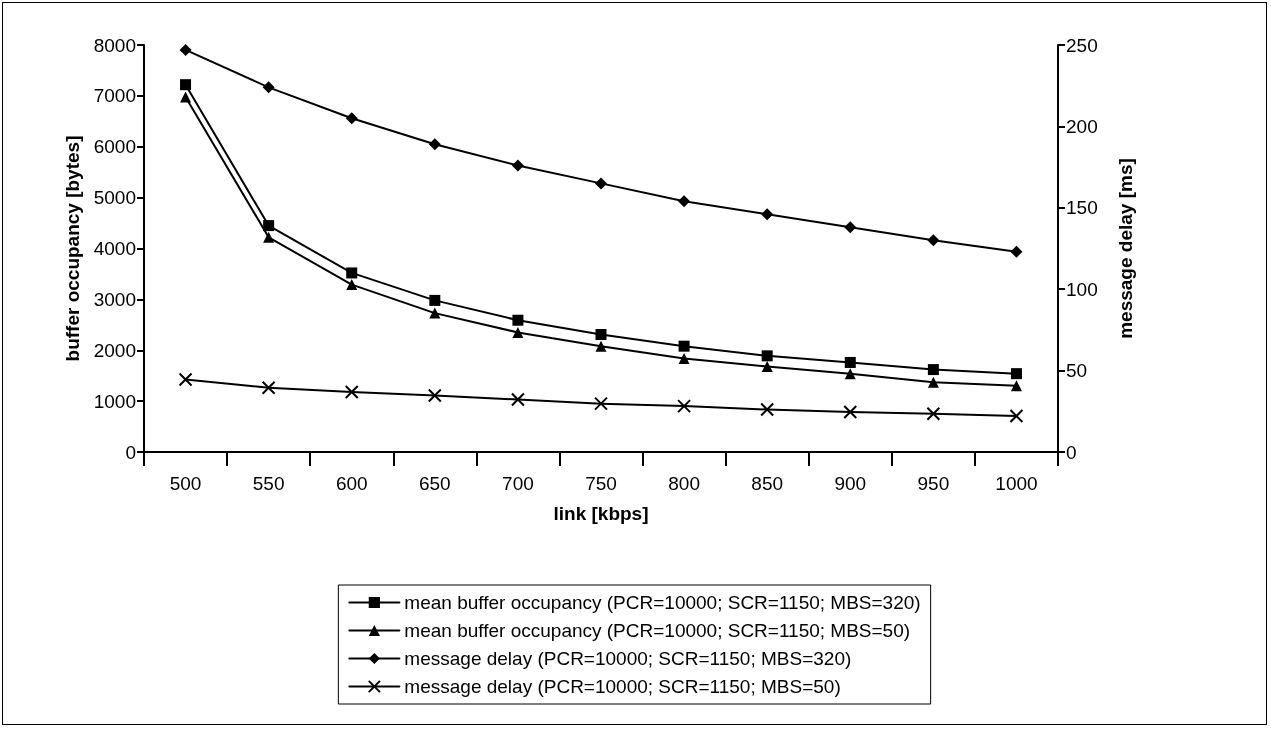 This screenshot has height=729, width=1271. I want to click on y-tick-label: 5000, so click(114, 198).